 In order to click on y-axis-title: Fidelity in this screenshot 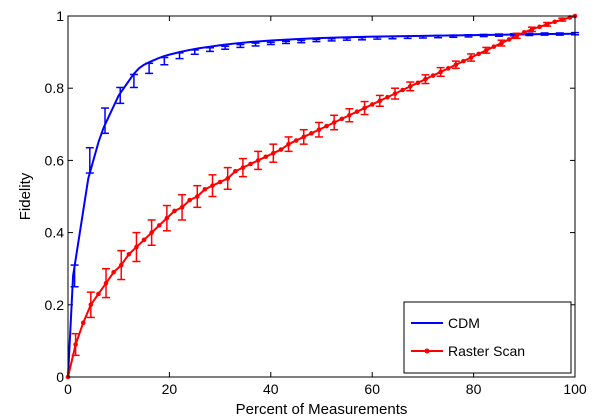, I will do `click(25, 196)`.